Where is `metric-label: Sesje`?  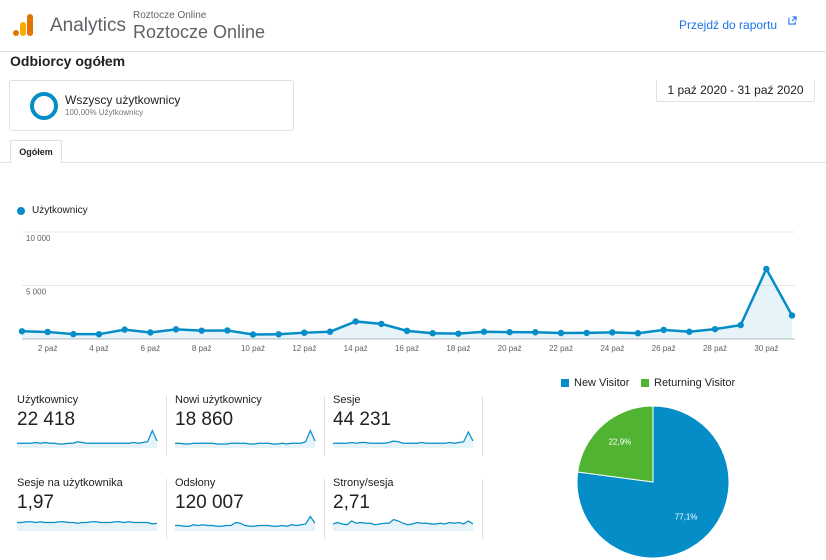 metric-label: Sesje is located at coordinates (347, 400).